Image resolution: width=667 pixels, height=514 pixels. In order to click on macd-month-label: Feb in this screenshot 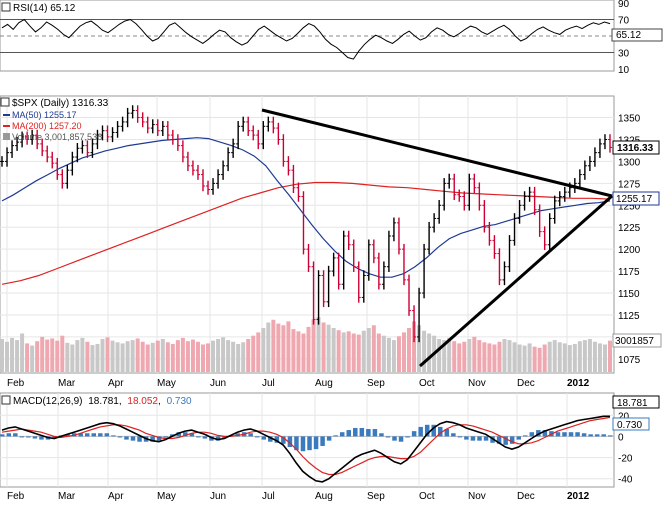, I will do `click(16, 496)`.